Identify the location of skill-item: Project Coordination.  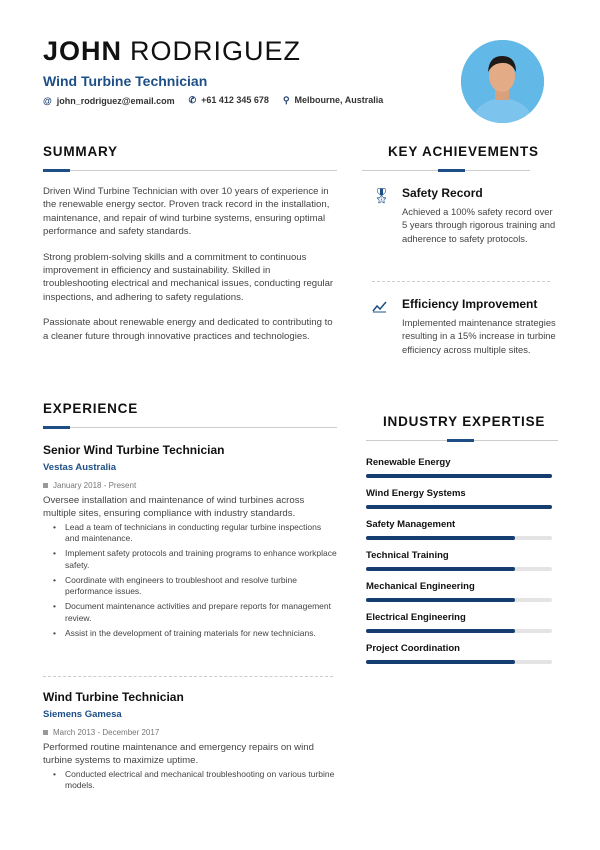
(459, 653).